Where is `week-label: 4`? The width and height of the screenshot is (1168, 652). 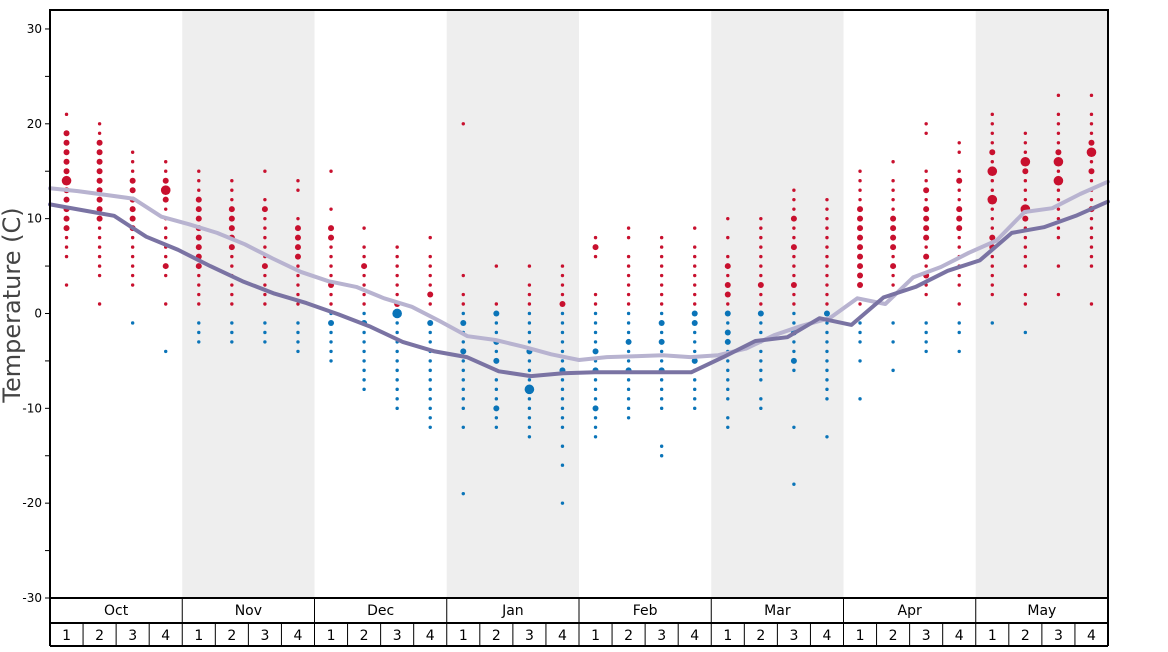
week-label: 4 is located at coordinates (694, 636).